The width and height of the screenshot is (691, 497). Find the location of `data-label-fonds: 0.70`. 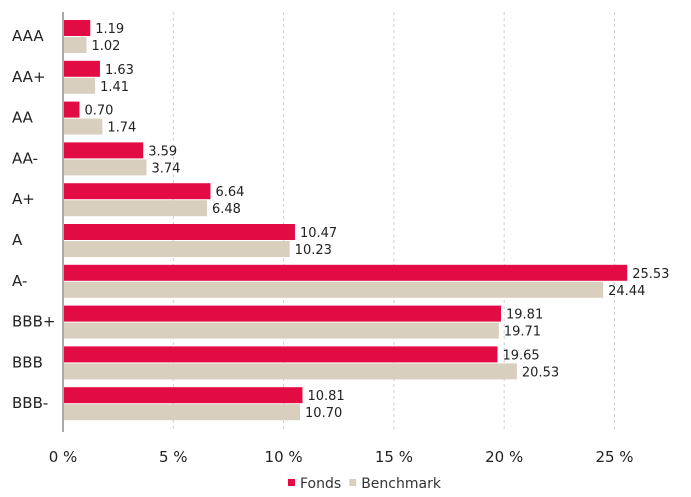

data-label-fonds: 0.70 is located at coordinates (98, 111).